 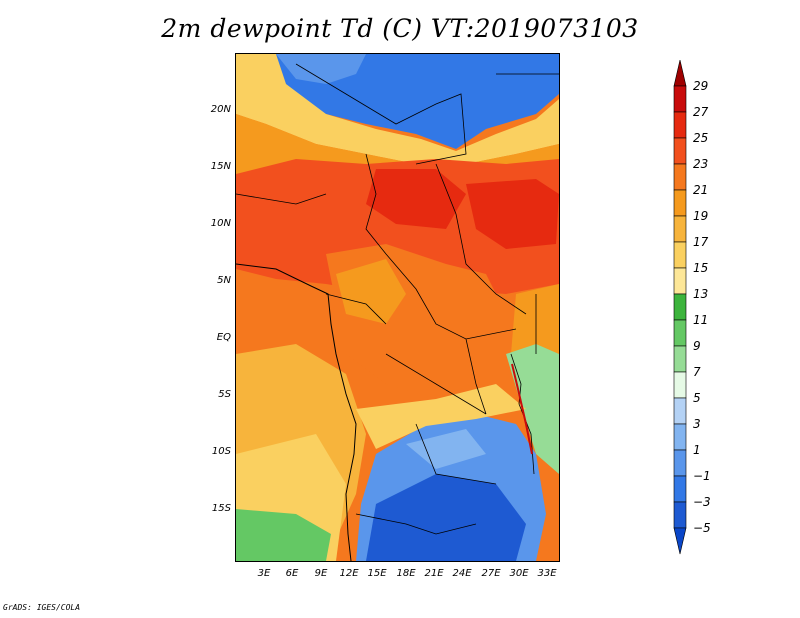 I want to click on colorbar-label: 21, so click(x=701, y=190).